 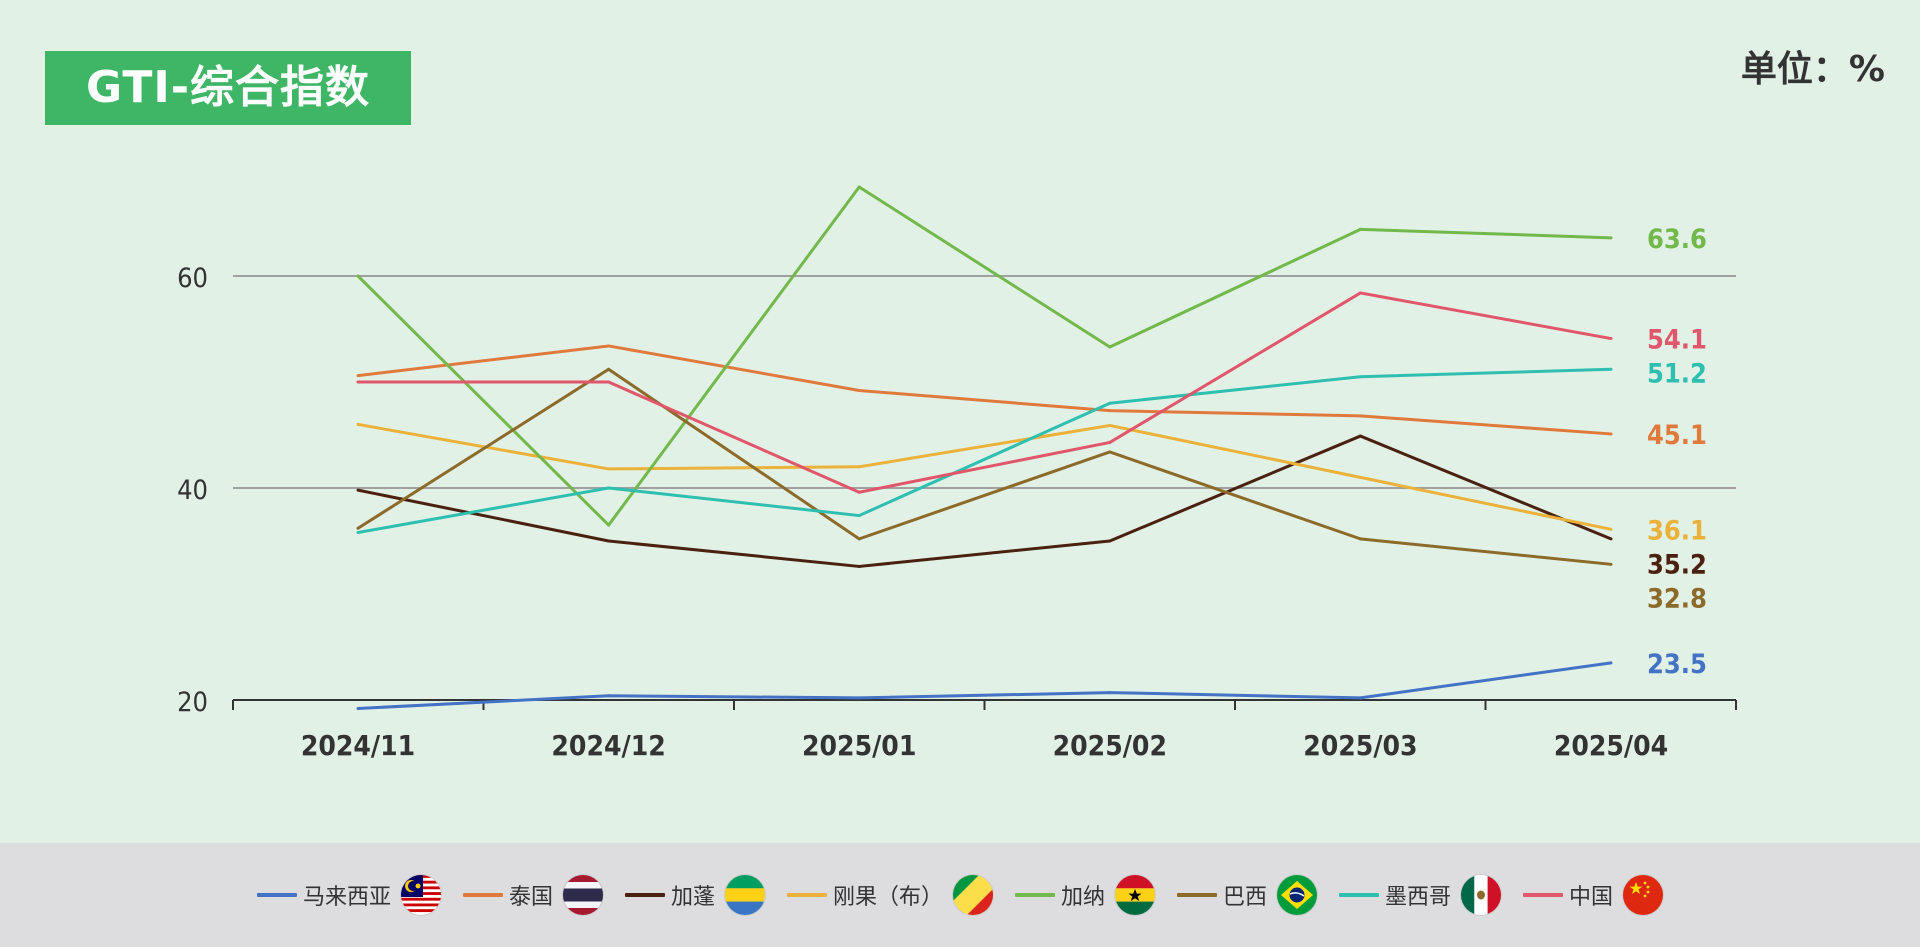 What do you see at coordinates (1481, 895) in the screenshot?
I see `mexico-flag-icon` at bounding box center [1481, 895].